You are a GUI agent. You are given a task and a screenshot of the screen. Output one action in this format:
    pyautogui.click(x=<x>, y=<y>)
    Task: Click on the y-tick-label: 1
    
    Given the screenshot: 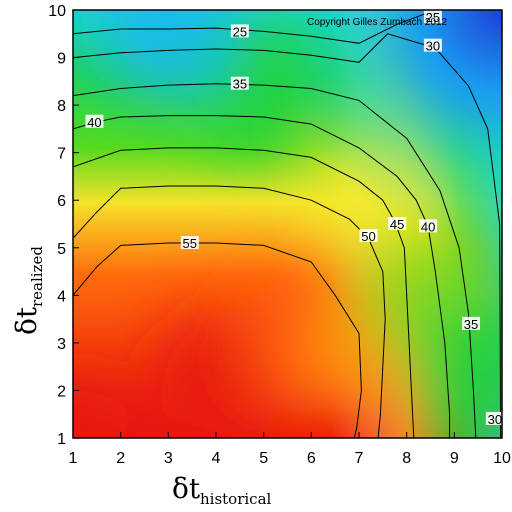 What is the action you would take?
    pyautogui.click(x=61, y=439)
    